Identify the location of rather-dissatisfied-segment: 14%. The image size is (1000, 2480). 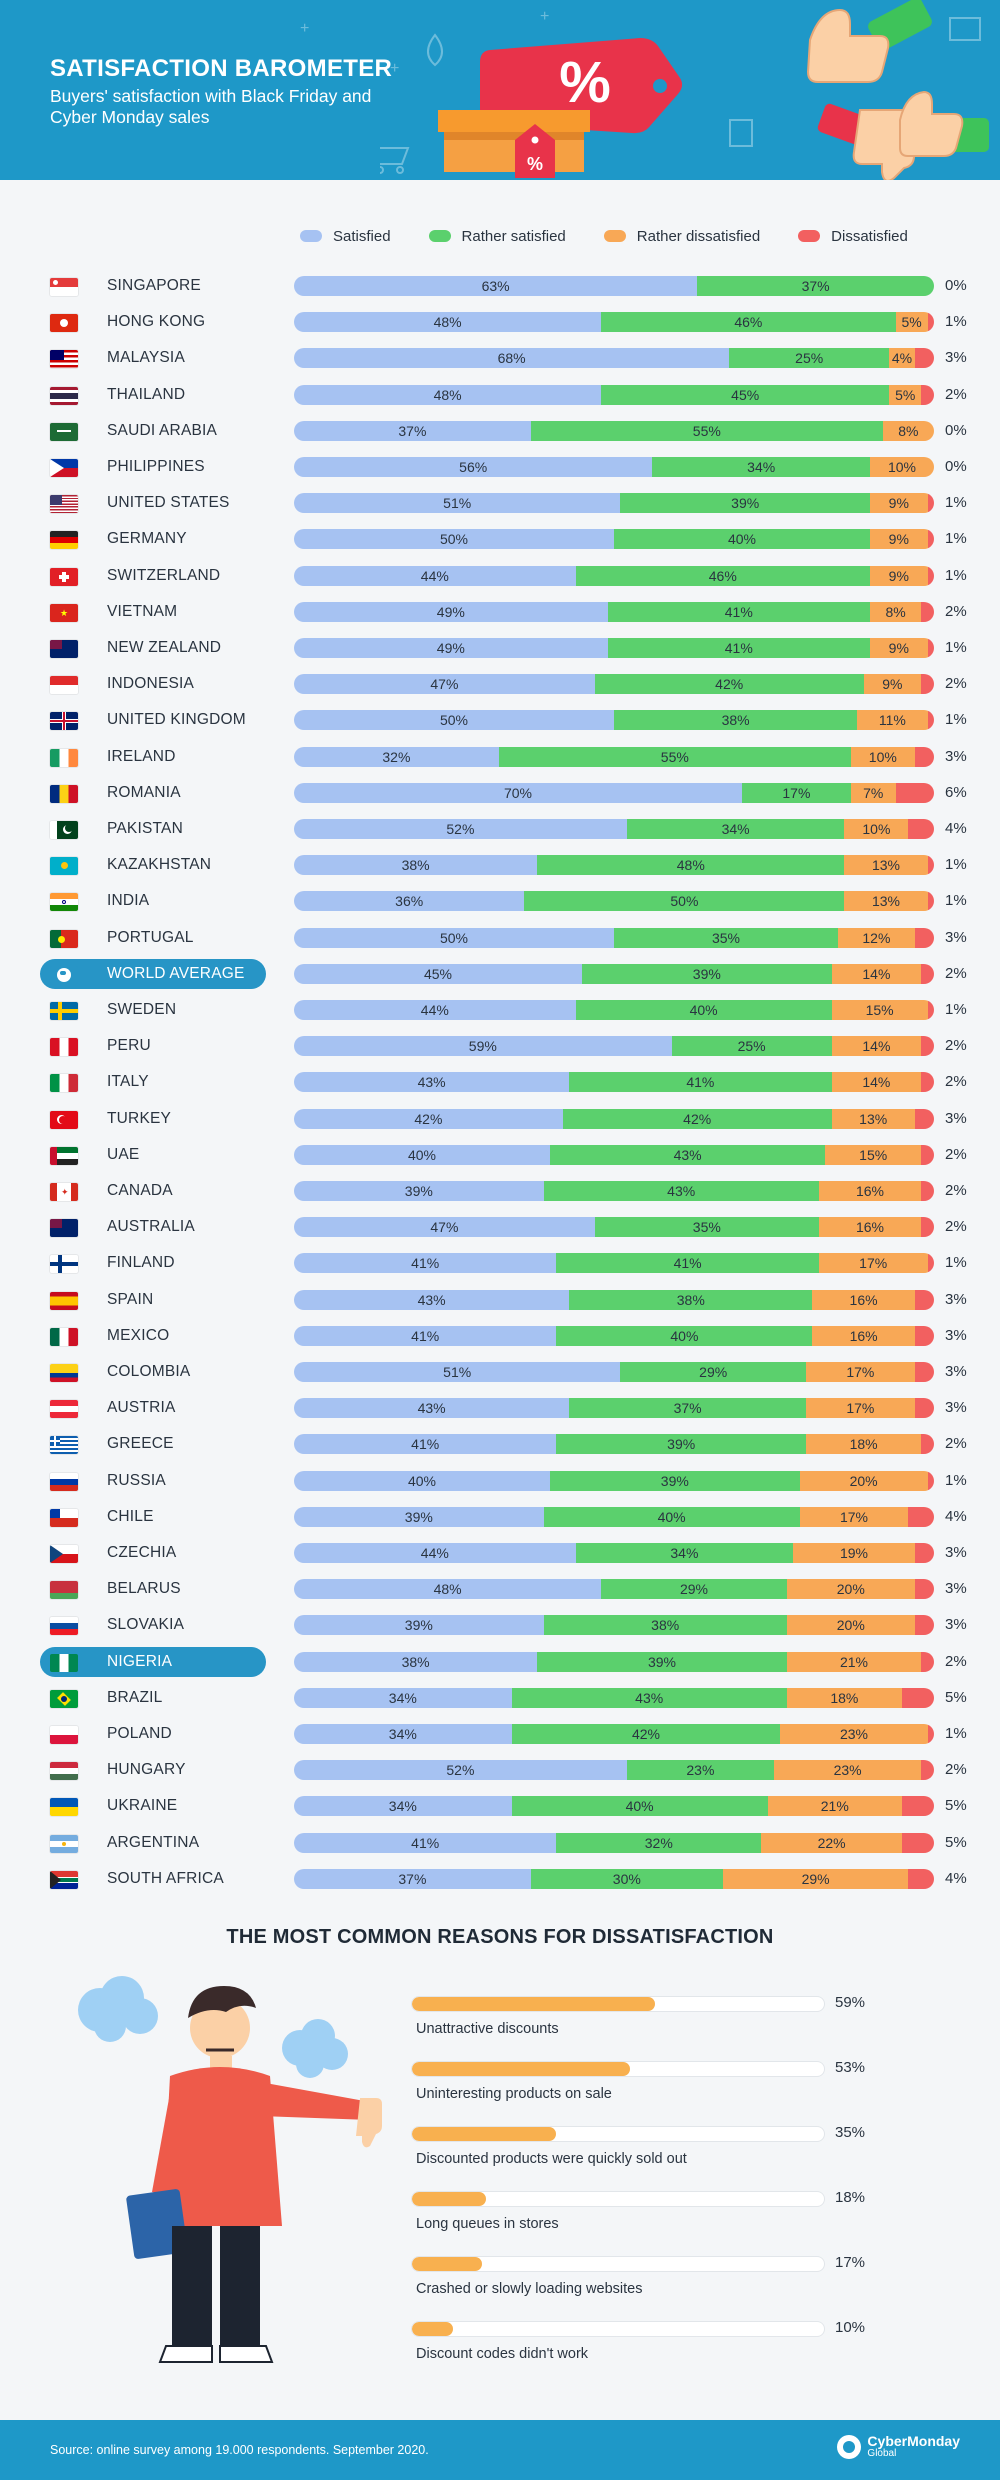
(876, 973).